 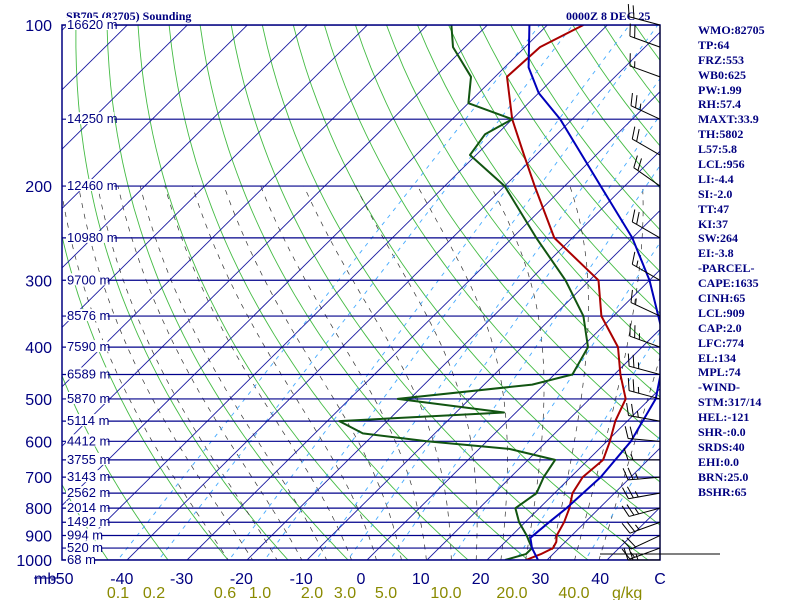 I want to click on mixing-ratio-unit: g/kg, so click(x=627, y=592).